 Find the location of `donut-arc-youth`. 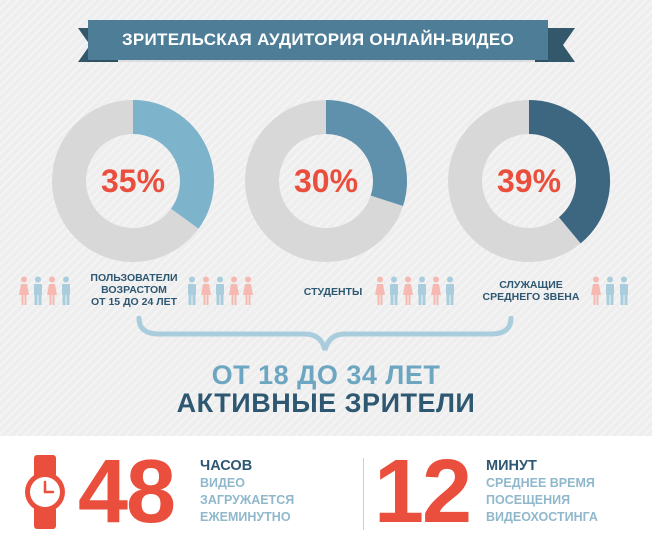

donut-arc-youth is located at coordinates (173, 164).